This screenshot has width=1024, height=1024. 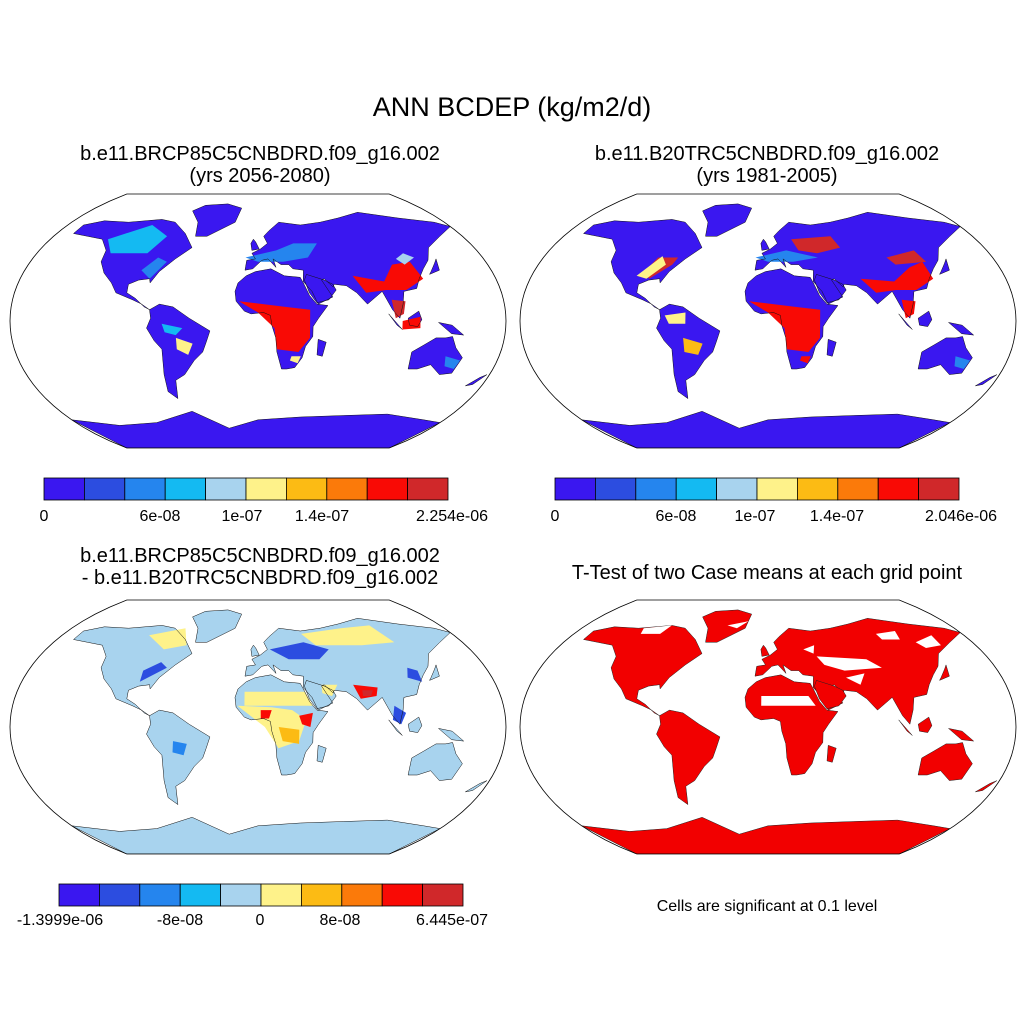 I want to click on land-samerica, so click(x=178, y=757).